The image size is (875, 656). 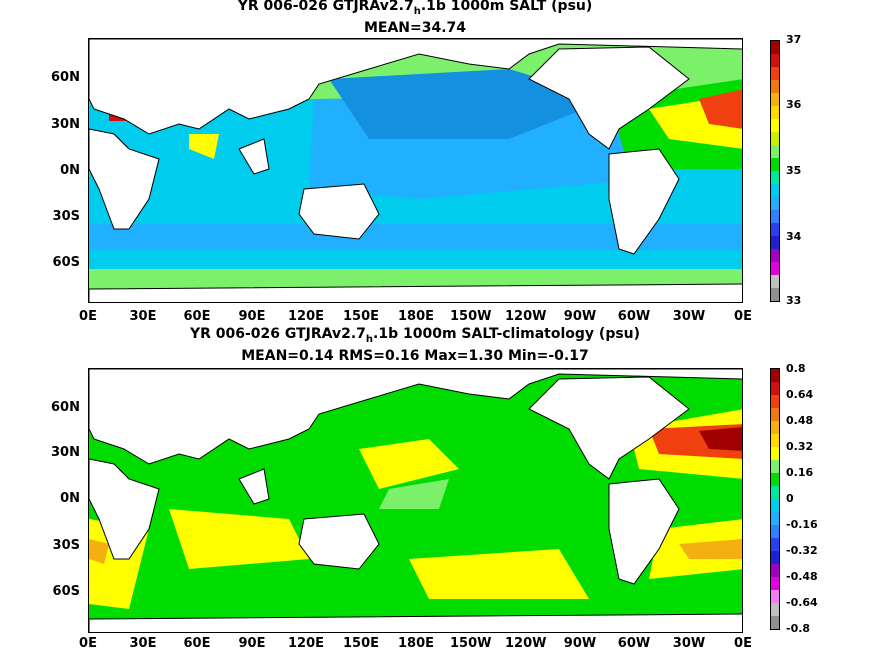 What do you see at coordinates (580, 643) in the screenshot?
I see `lon-label: 90W` at bounding box center [580, 643].